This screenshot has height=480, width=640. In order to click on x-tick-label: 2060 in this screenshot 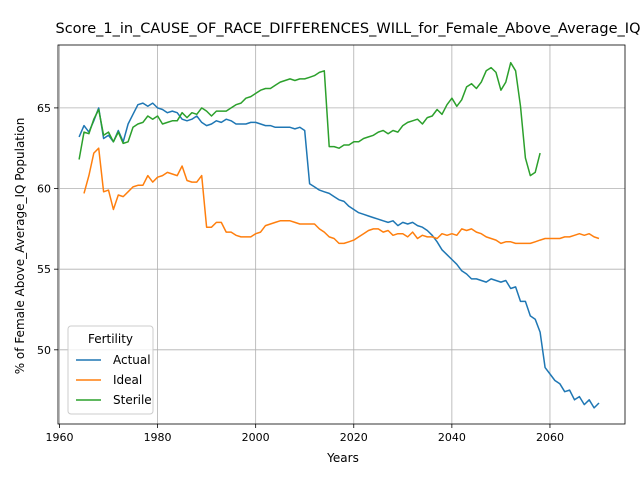, I will do `click(550, 437)`.